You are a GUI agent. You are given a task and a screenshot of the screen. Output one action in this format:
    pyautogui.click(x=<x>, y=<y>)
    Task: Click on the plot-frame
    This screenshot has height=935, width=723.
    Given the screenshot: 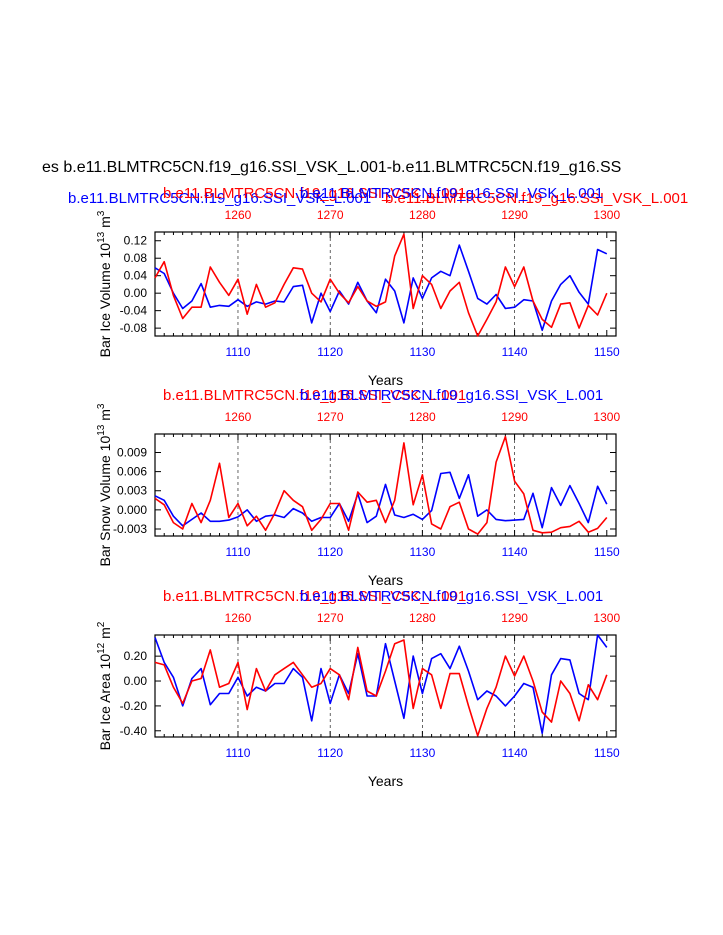 What is the action you would take?
    pyautogui.click(x=385, y=284)
    